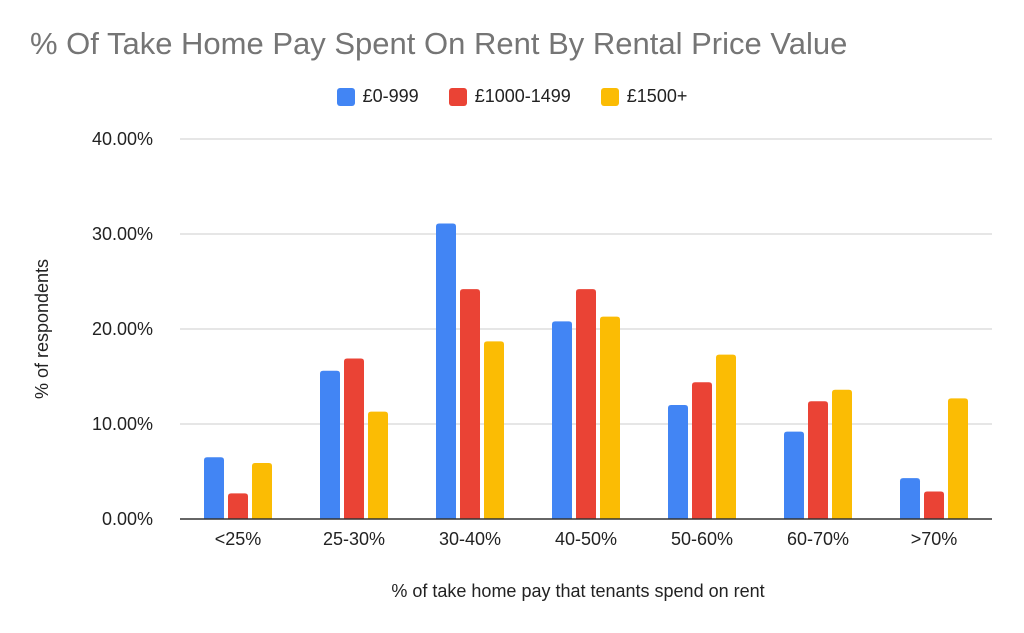  Describe the element at coordinates (958, 458) in the screenshot. I see `bar->70%-series-3` at that location.